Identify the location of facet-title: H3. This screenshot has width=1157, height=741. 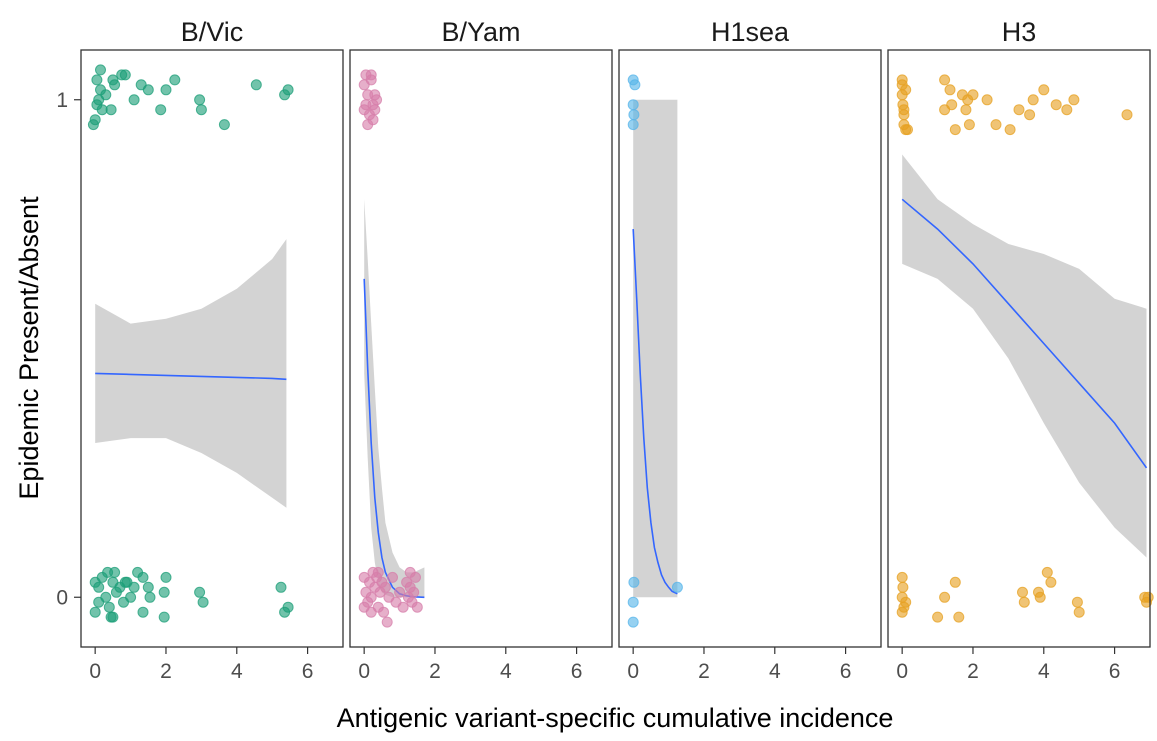
(1019, 32).